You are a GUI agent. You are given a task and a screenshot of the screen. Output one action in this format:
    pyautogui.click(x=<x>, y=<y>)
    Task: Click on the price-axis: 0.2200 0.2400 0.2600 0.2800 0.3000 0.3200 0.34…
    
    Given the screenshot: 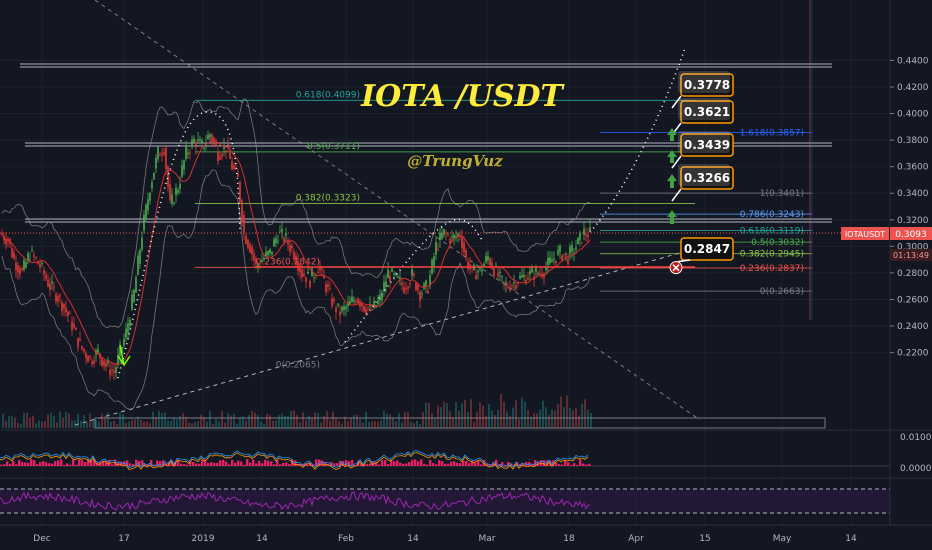 What is the action you would take?
    pyautogui.click(x=909, y=207)
    